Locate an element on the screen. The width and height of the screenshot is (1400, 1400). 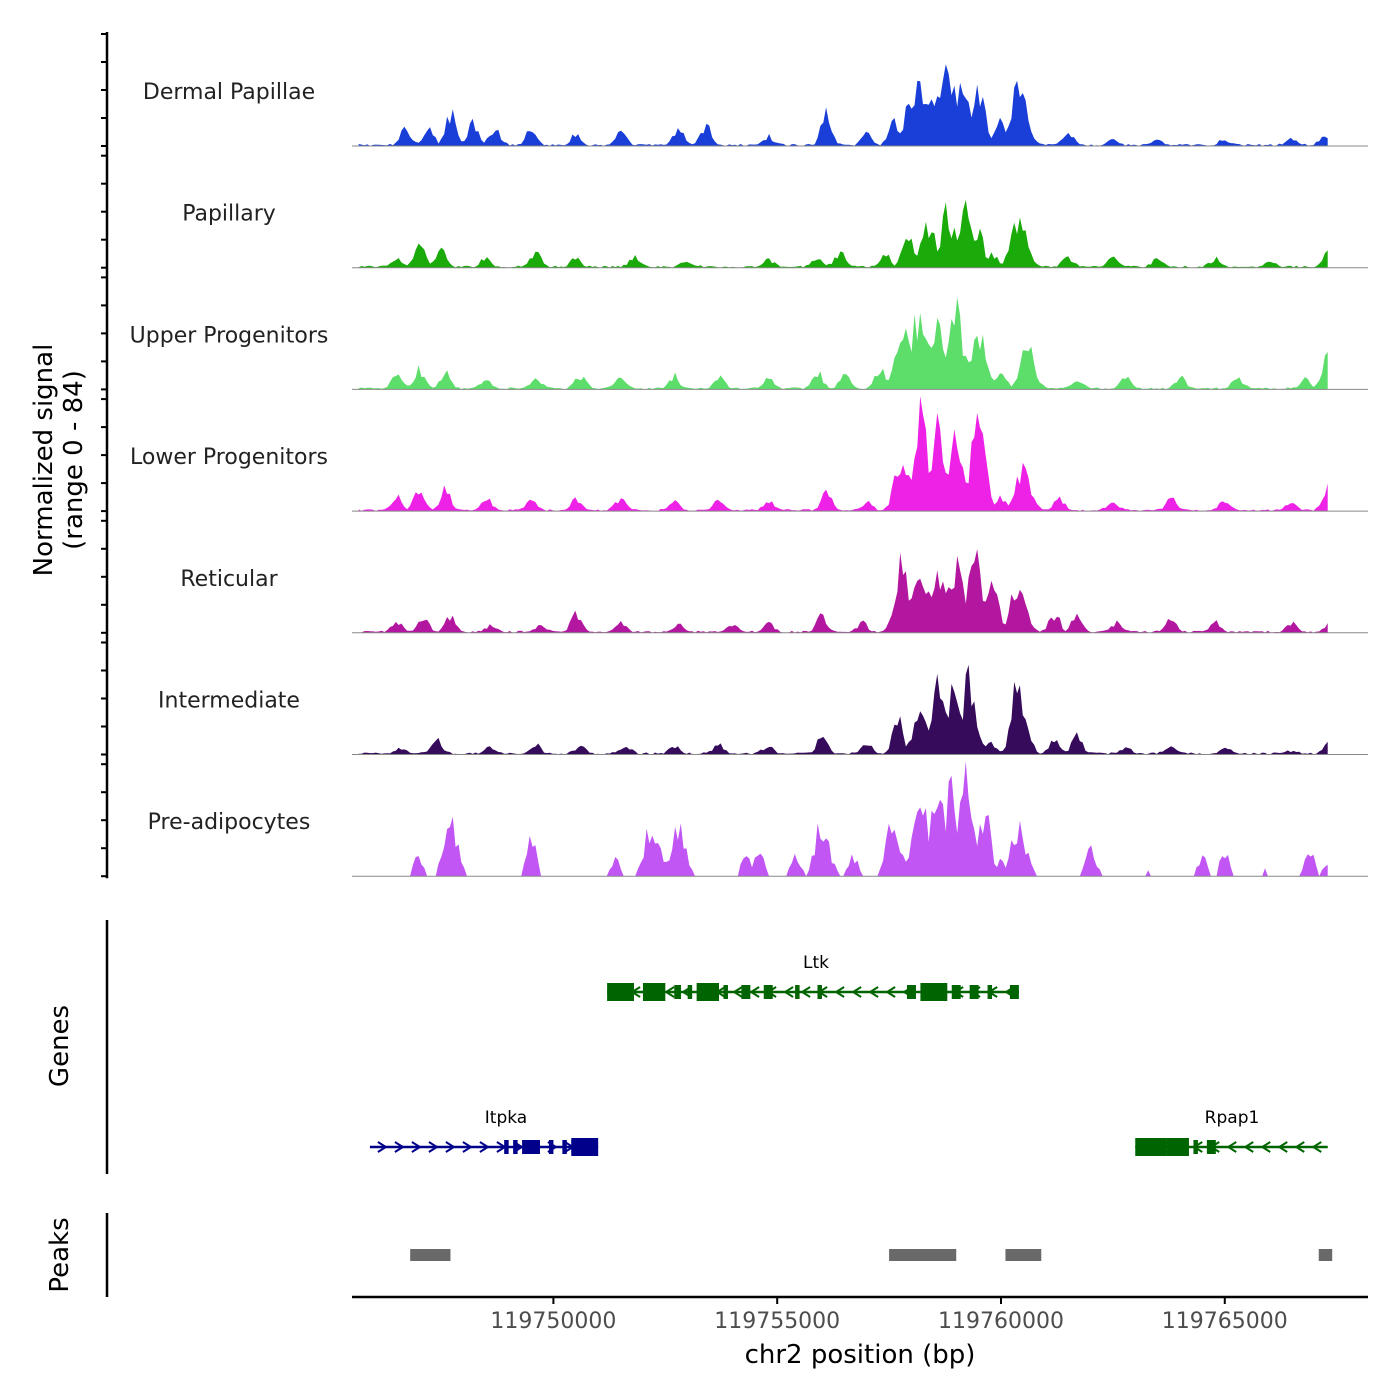
track-label: Reticular is located at coordinates (229, 579).